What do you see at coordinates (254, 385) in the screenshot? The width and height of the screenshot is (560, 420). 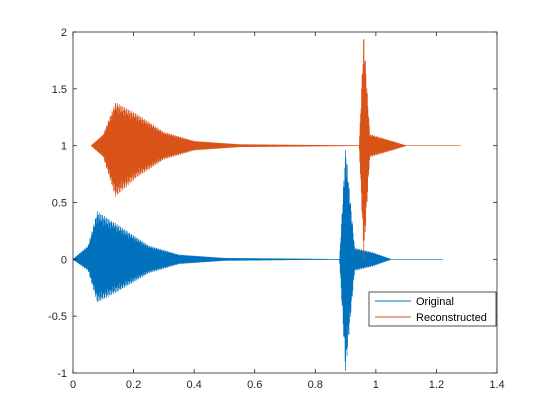 I see `x-tick-label: 0.6` at bounding box center [254, 385].